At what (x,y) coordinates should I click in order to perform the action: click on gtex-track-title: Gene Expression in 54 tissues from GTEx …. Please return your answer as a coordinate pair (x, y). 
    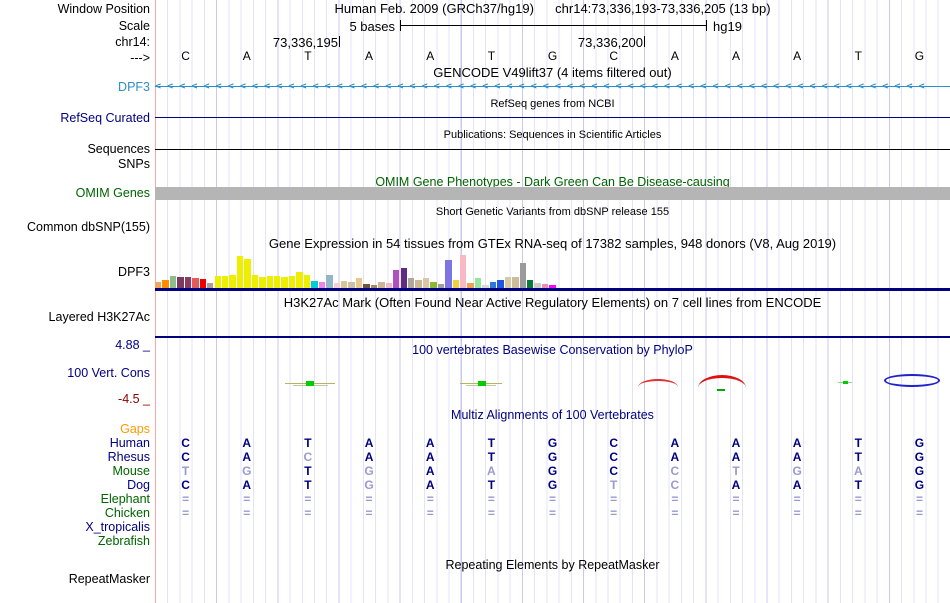
    Looking at the image, I should click on (552, 243).